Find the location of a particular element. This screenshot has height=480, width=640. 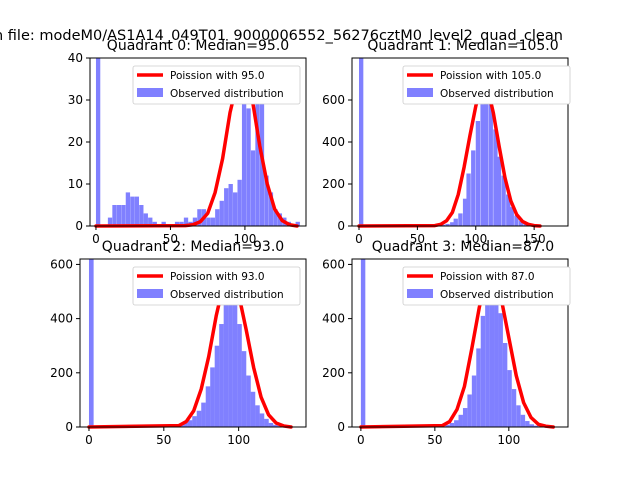

quadrant-2-legend-hist-label: Observed distribution is located at coordinates (227, 295).